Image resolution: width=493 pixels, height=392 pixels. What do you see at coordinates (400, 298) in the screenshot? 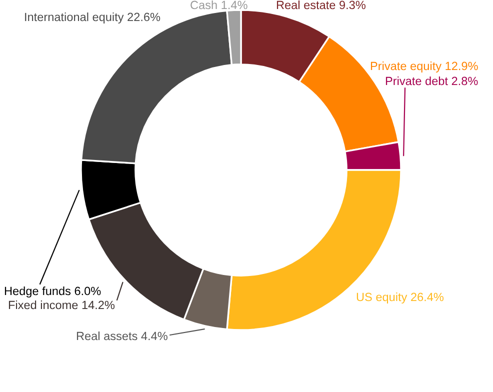
I see `slice-label: US equity 26.4%` at bounding box center [400, 298].